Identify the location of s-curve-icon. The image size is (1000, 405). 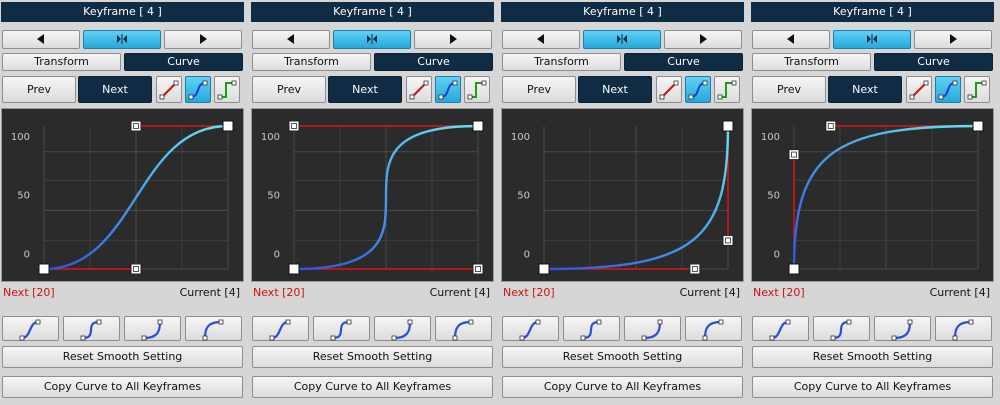
(448, 90).